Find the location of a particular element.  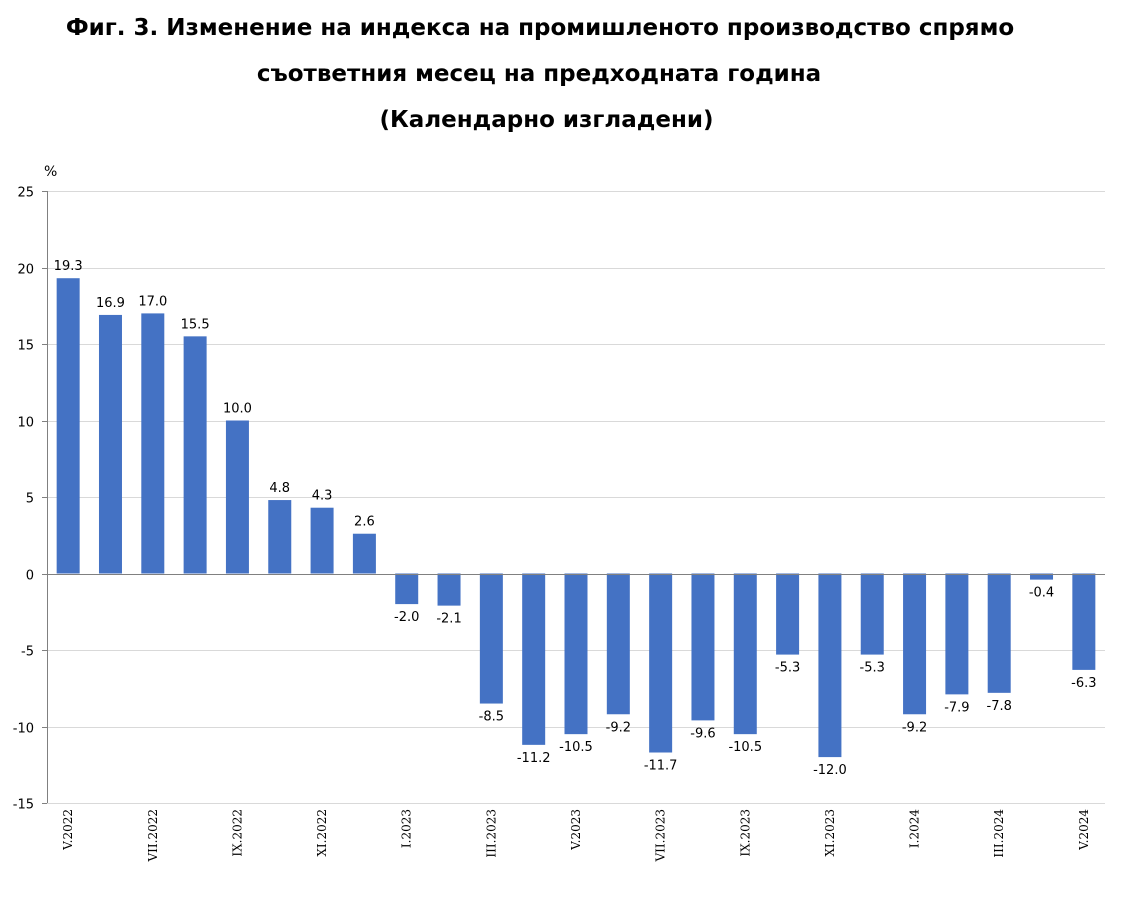

data-label: -6.3 is located at coordinates (1083, 683).